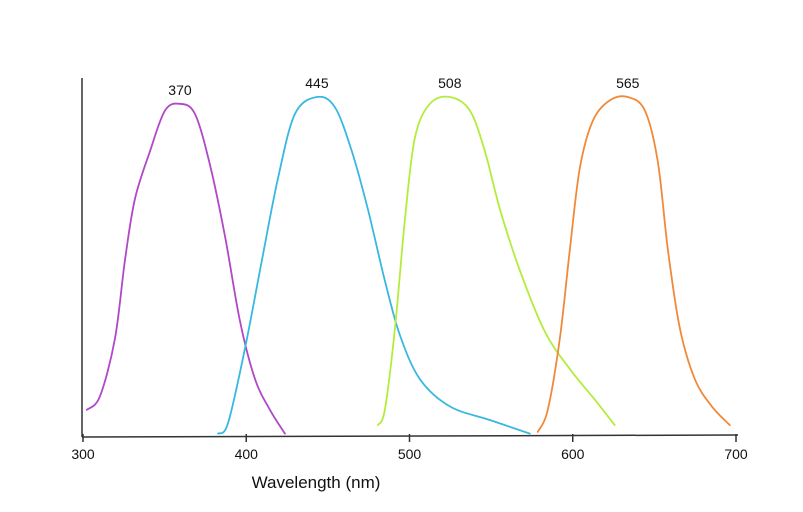 This screenshot has width=803, height=512. I want to click on x-tick-label: 600, so click(573, 454).